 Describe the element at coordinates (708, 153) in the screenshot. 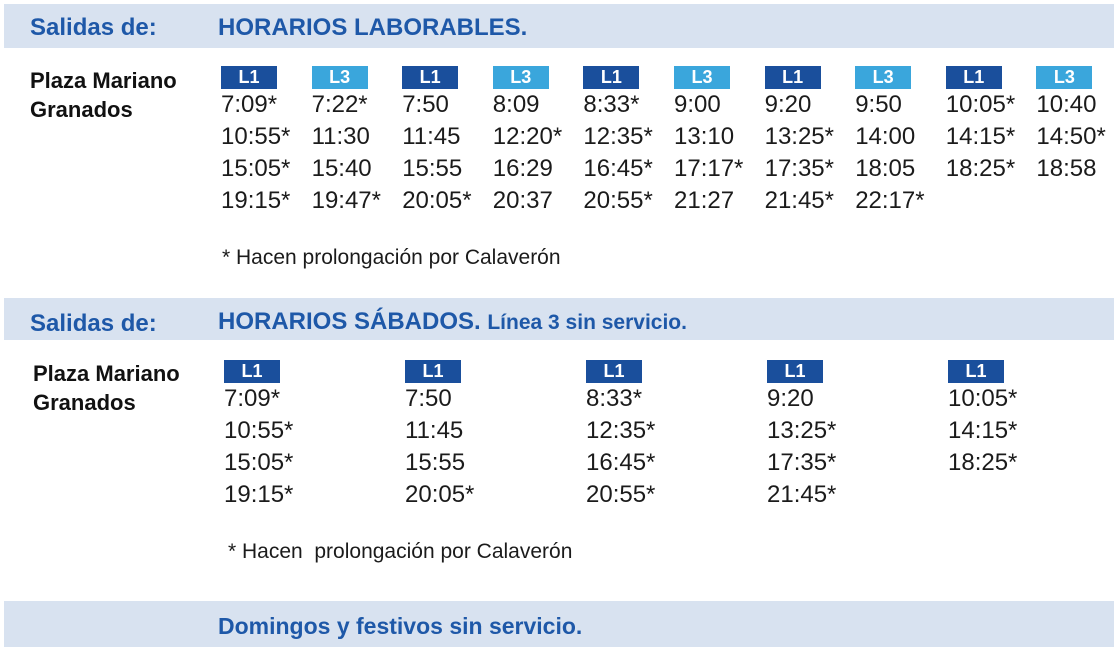

I see `departure-times: 9:00 13:10 17:17* 21:27` at that location.